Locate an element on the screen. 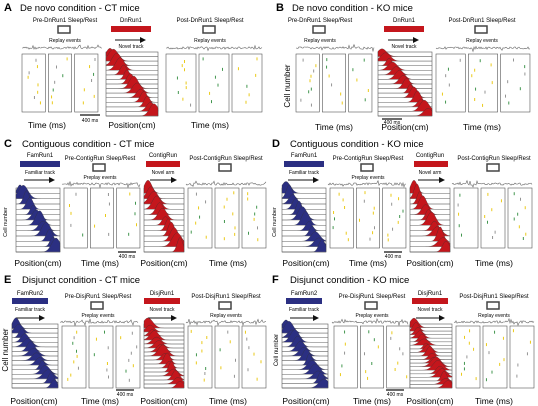 The width and height of the screenshot is (538, 406). pre-label: Pre-DisjRun1 Sleep/Rest is located at coordinates (372, 297).